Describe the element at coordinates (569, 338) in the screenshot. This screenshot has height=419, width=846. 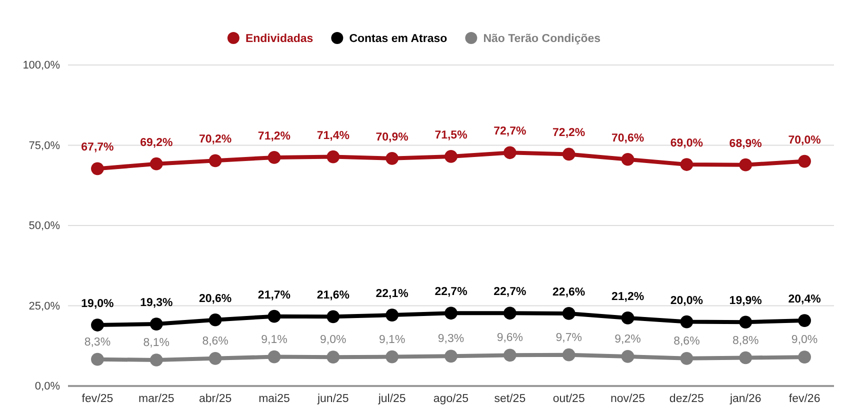
I see `data-label: 9,7%` at that location.